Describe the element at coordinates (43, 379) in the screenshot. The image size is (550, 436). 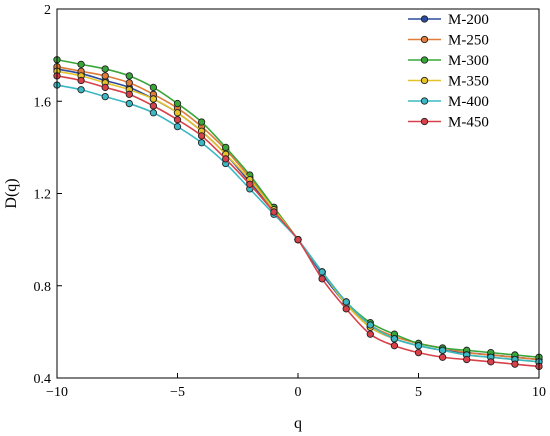
I see `y-tick-label: 0.4` at that location.